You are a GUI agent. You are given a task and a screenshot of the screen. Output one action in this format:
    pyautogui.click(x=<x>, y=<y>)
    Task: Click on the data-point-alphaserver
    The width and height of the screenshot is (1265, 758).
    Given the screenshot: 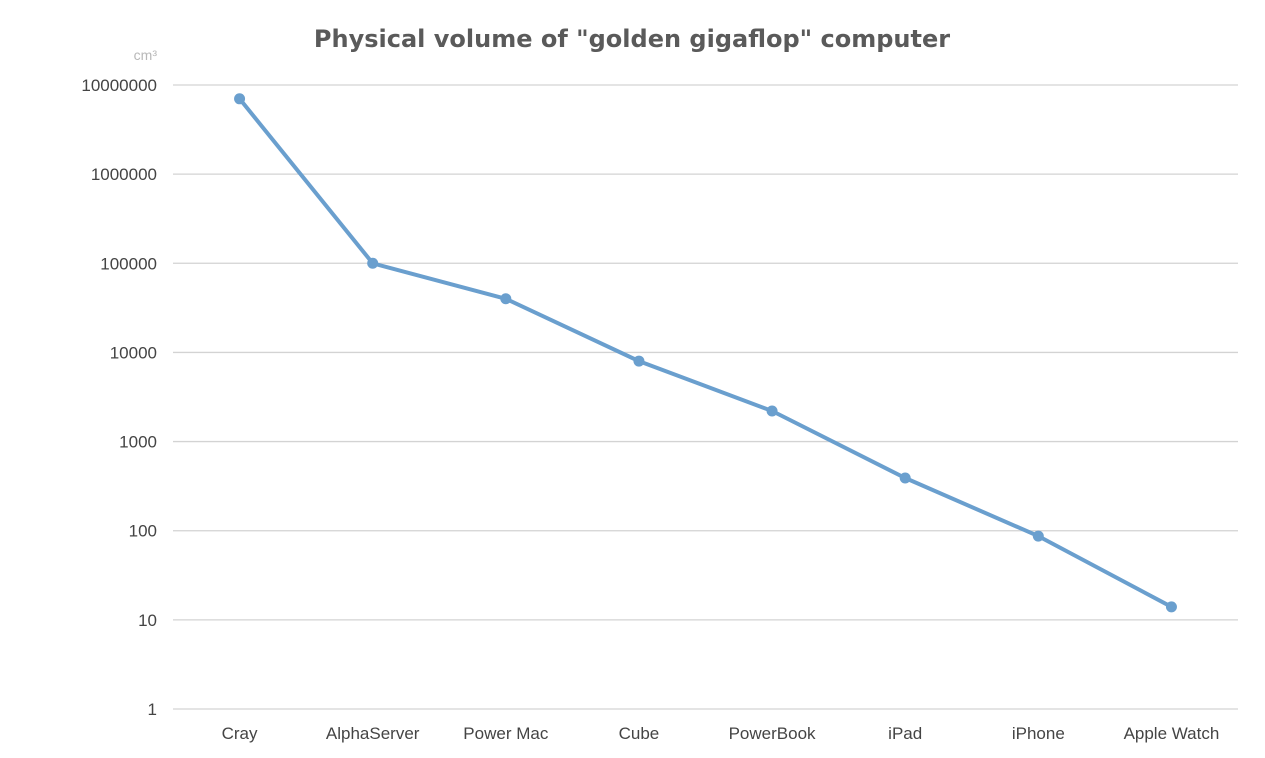 What is the action you would take?
    pyautogui.click(x=373, y=263)
    